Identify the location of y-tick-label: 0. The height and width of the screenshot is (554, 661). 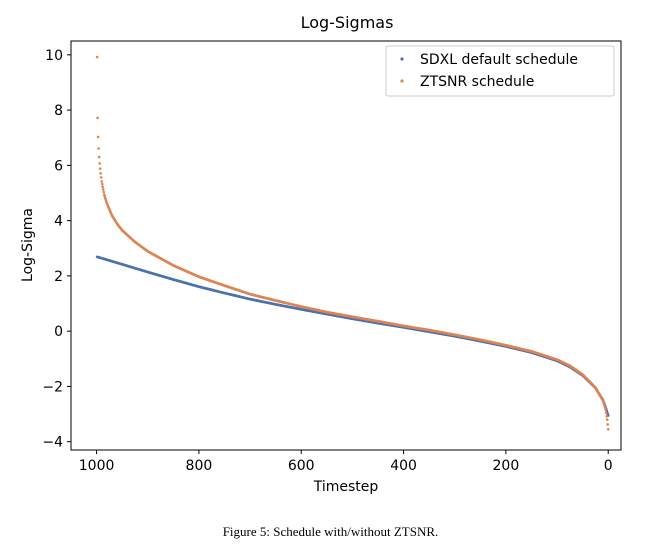
(58, 332).